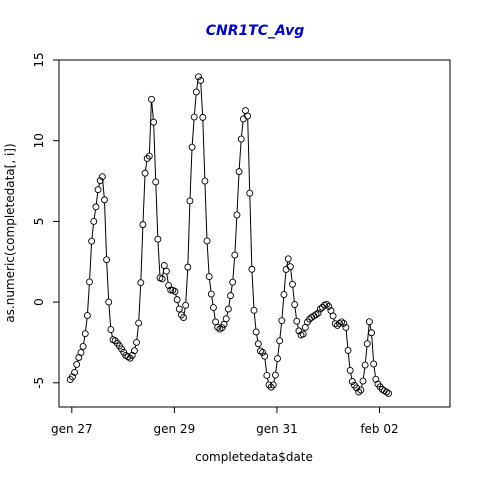 The image size is (480, 480). Describe the element at coordinates (277, 429) in the screenshot. I see `x-tick-label: gen 31` at that location.